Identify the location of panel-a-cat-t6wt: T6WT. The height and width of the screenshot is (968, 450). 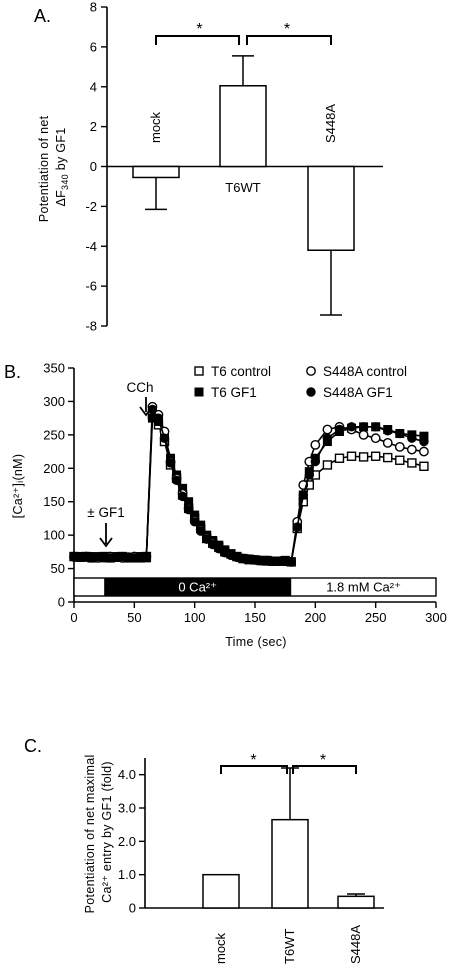
(242, 187).